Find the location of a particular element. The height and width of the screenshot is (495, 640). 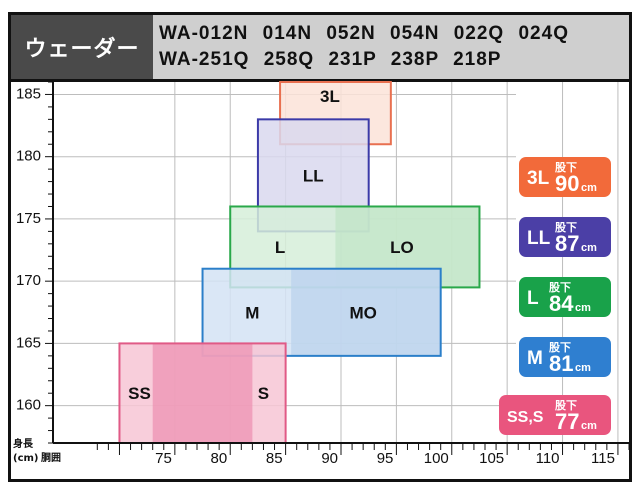

legend-inseam-label-4: 股下 is located at coordinates (566, 405).